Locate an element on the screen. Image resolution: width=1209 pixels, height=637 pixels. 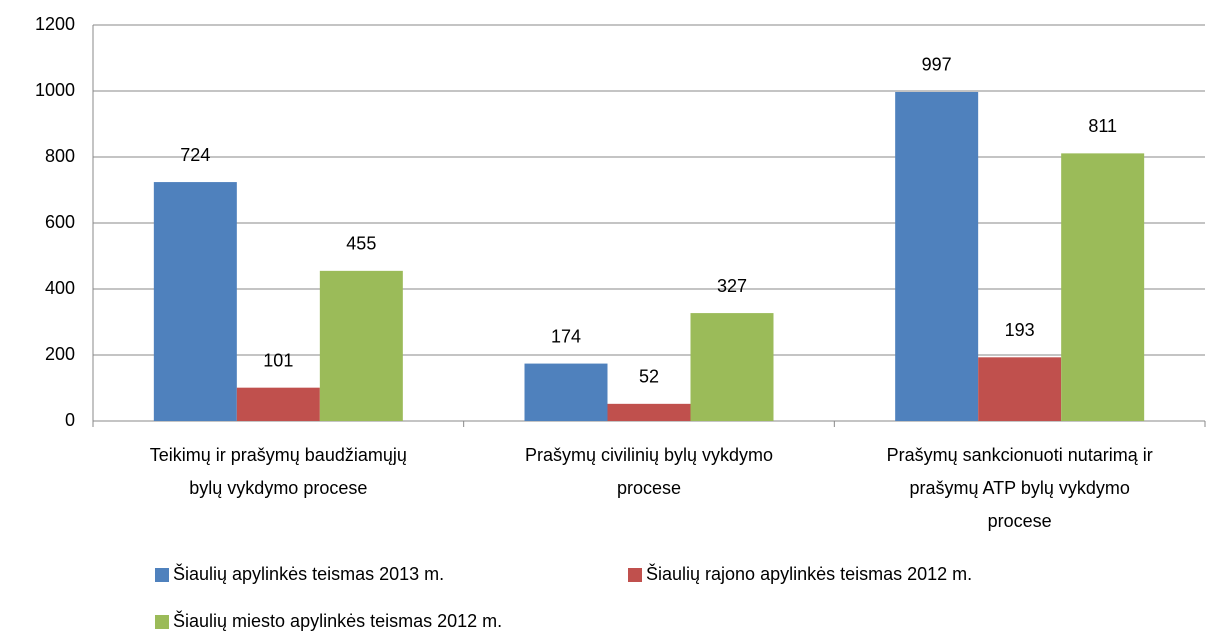
data-label: 455 is located at coordinates (361, 244).